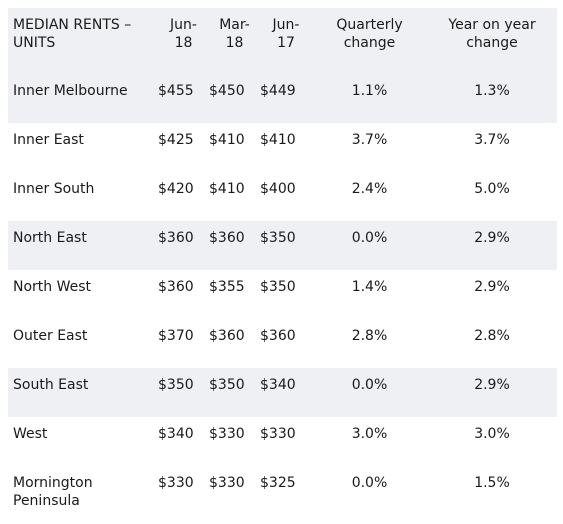  Describe the element at coordinates (492, 336) in the screenshot. I see `cell-year-on-year-change: 2.8%` at that location.